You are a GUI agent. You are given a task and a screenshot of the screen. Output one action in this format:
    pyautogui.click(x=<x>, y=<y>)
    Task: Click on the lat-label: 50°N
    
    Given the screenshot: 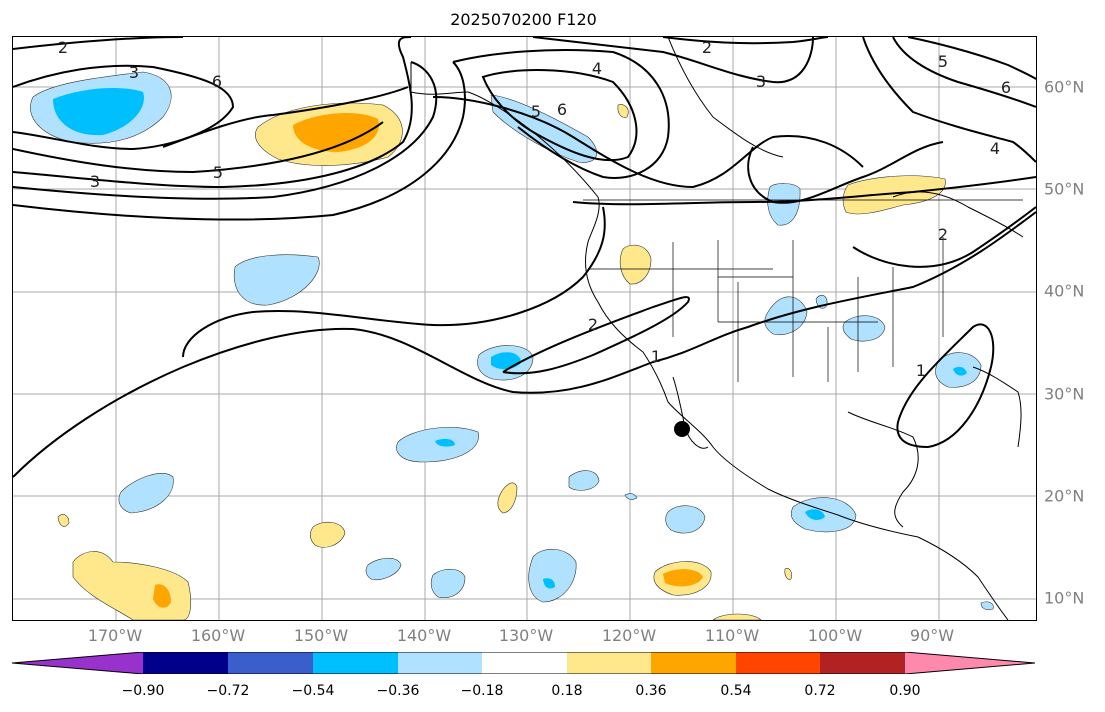 What is the action you would take?
    pyautogui.click(x=1064, y=189)
    